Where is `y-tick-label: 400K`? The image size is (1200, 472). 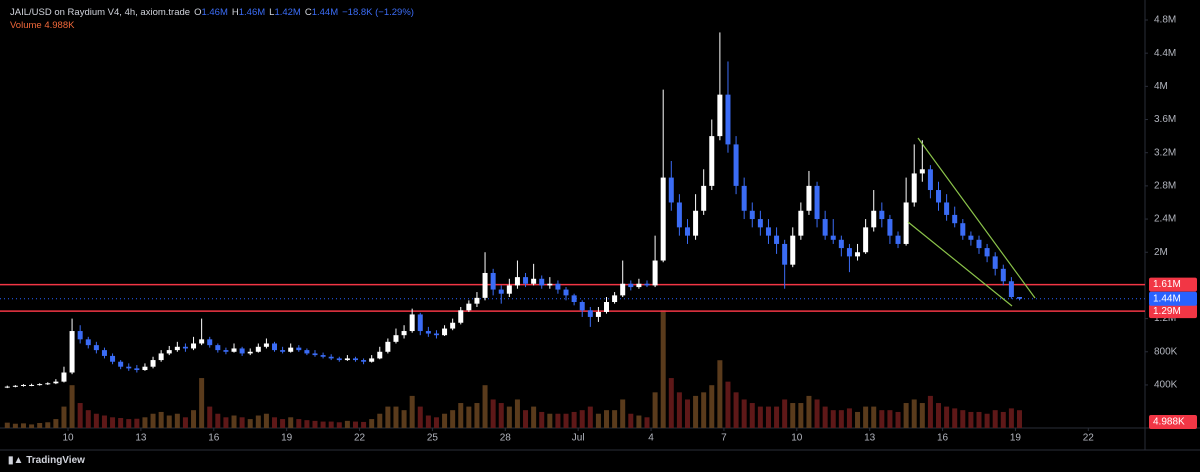
y-tick-label: 400K is located at coordinates (1166, 385).